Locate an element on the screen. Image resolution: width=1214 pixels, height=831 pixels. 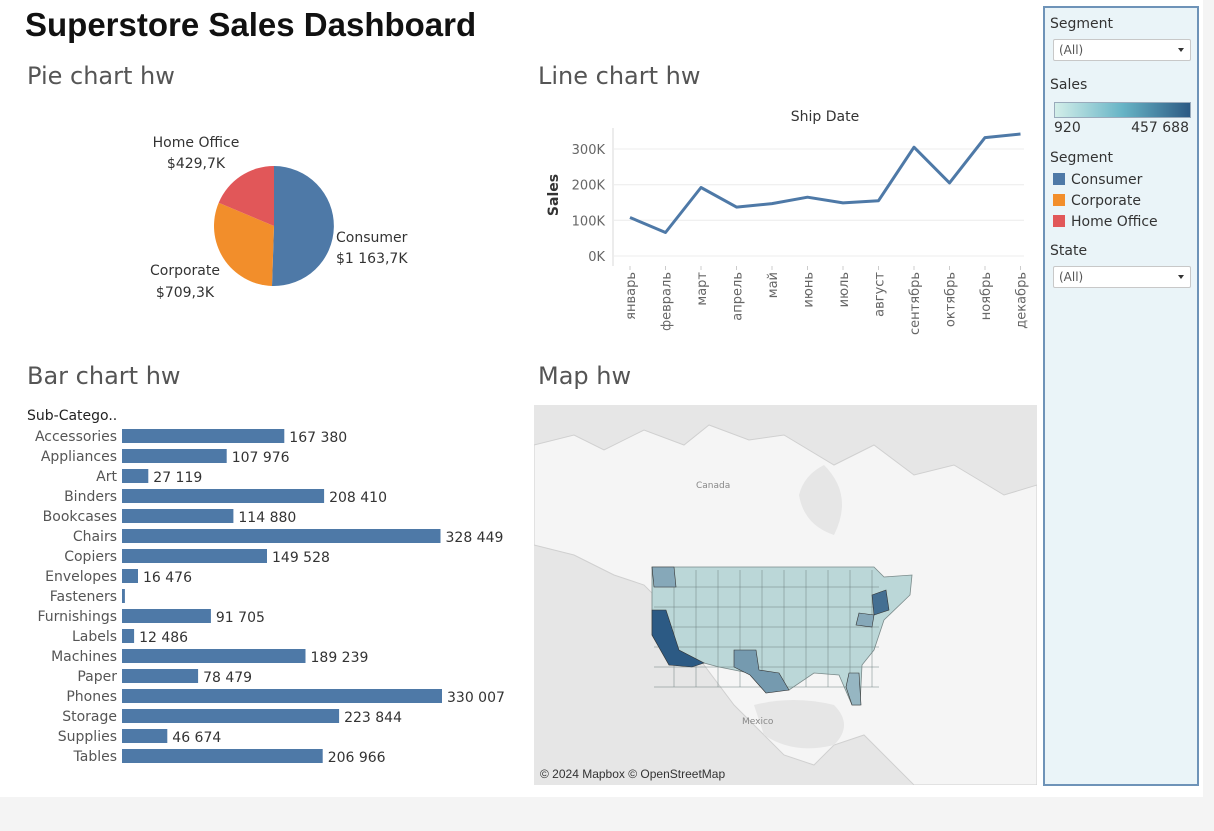
pie-label-home-office-value: $429,7K is located at coordinates (196, 164).